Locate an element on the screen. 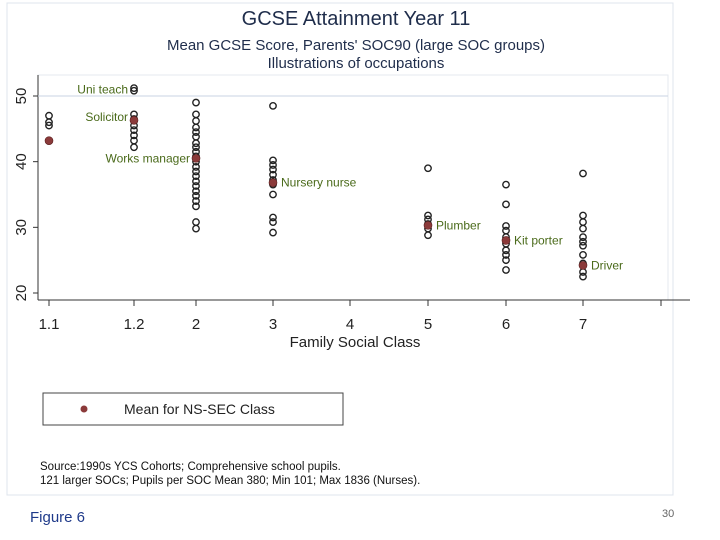 The height and width of the screenshot is (540, 720). x-ticks: 1.1 1.2 2 3 4 5 6 7 is located at coordinates (350, 316).